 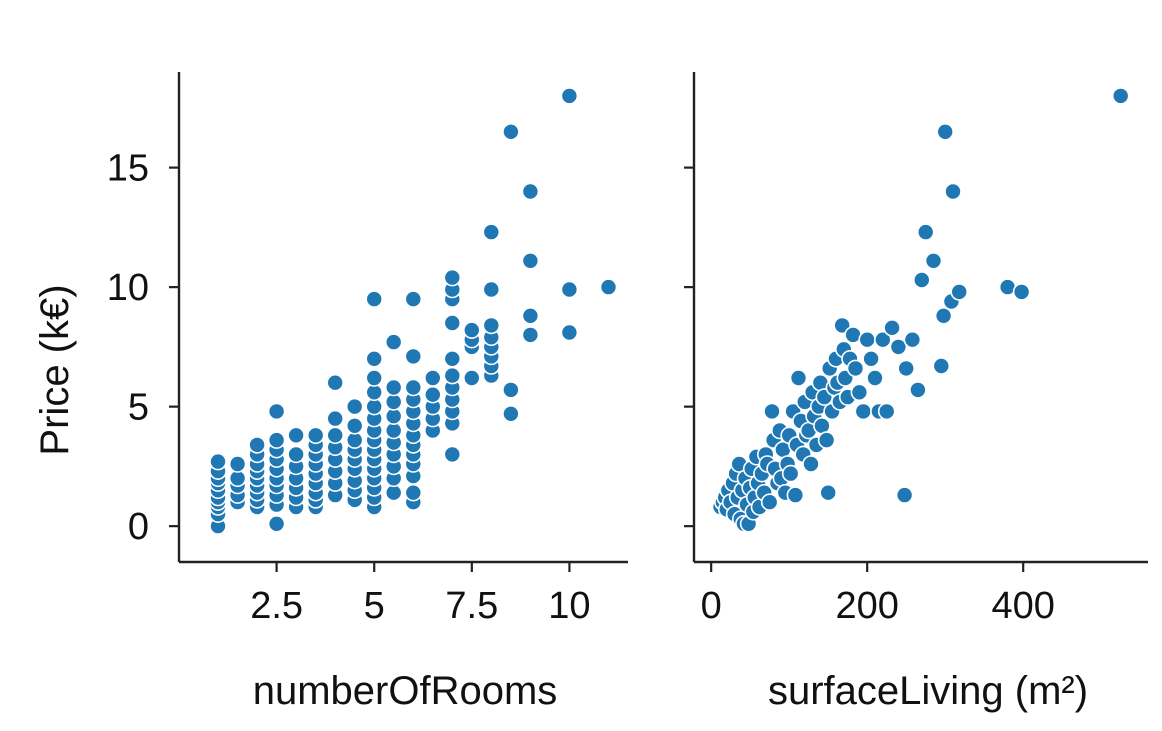 What do you see at coordinates (866, 606) in the screenshot?
I see `x-tick-label: 200` at bounding box center [866, 606].